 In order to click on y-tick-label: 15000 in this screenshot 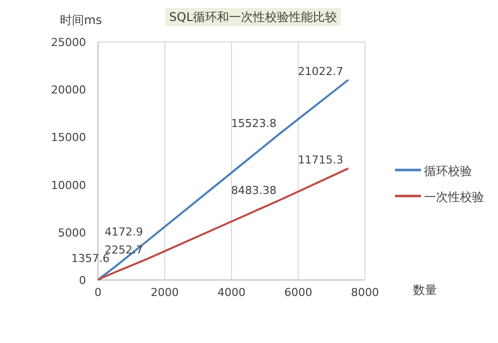, I will do `click(68, 137)`.